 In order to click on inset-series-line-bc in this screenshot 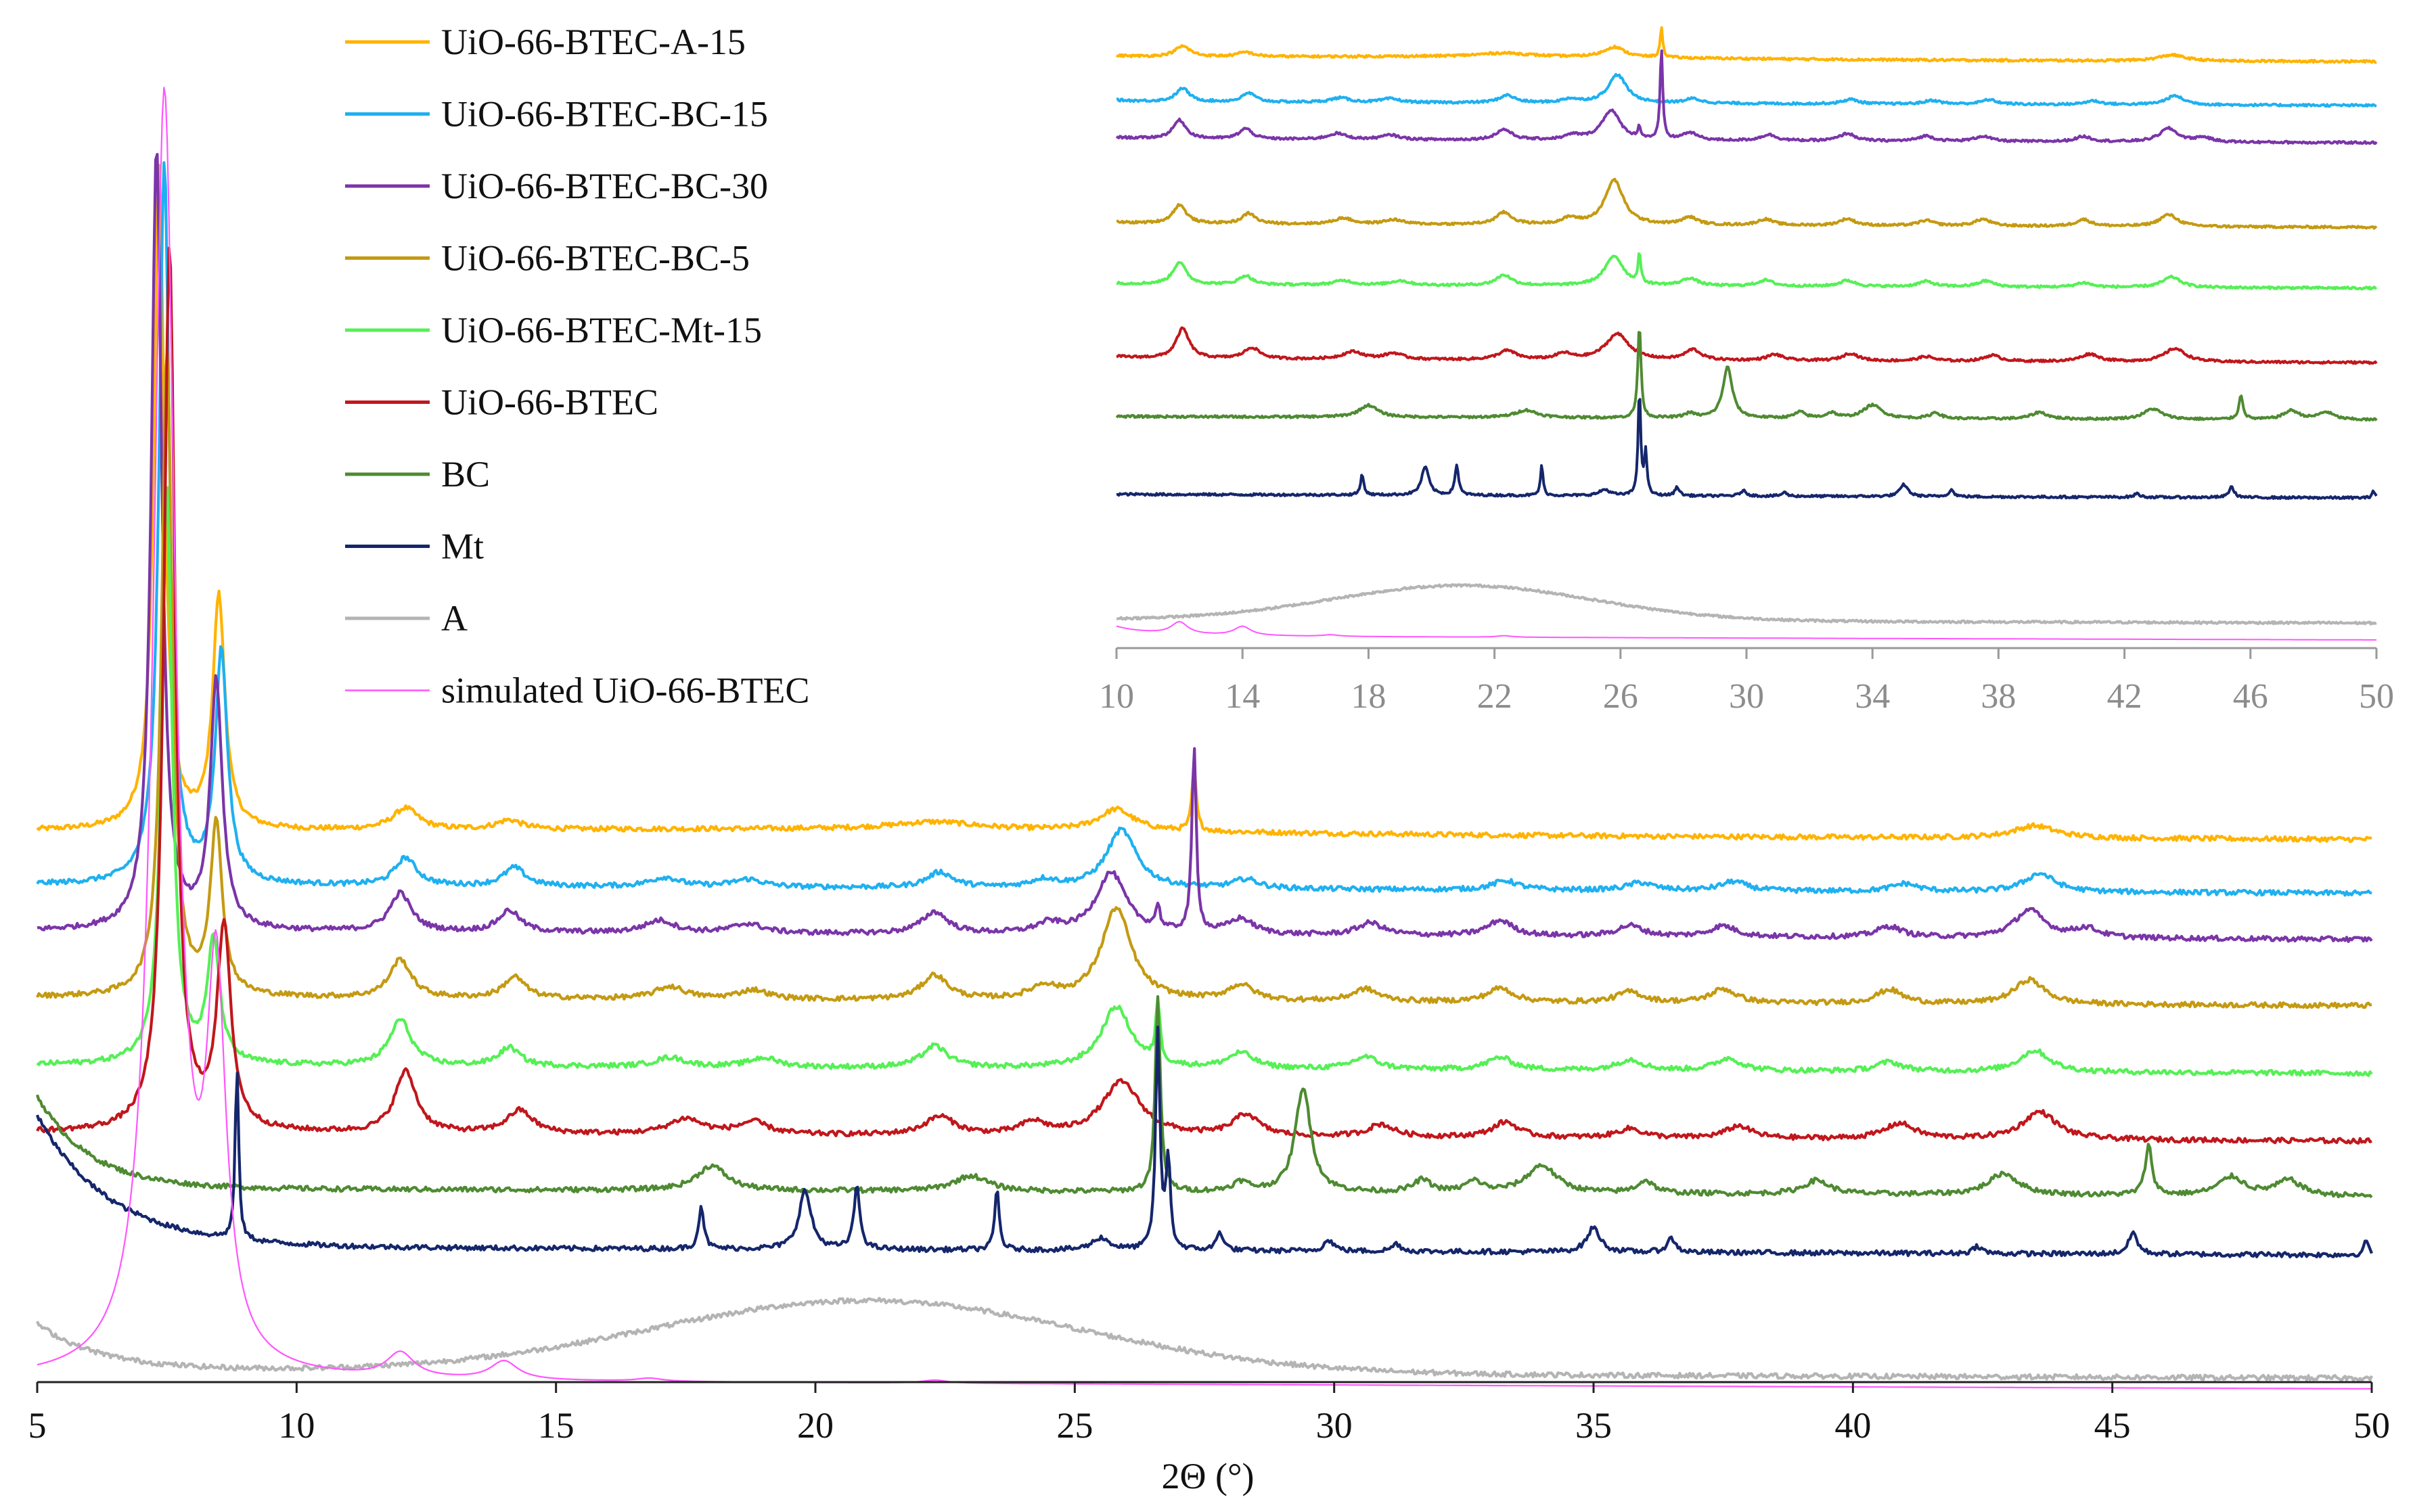, I will do `click(1747, 376)`.